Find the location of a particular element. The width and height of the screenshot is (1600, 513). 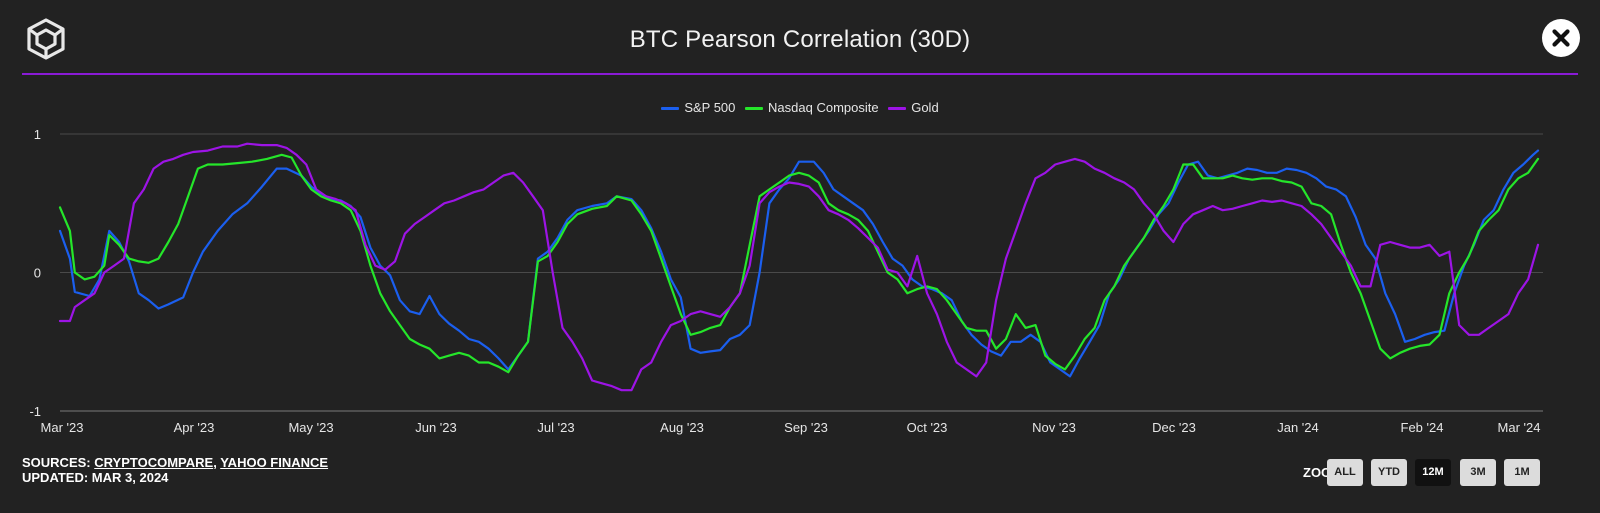

zoom-3m-button: 3M is located at coordinates (1478, 472).